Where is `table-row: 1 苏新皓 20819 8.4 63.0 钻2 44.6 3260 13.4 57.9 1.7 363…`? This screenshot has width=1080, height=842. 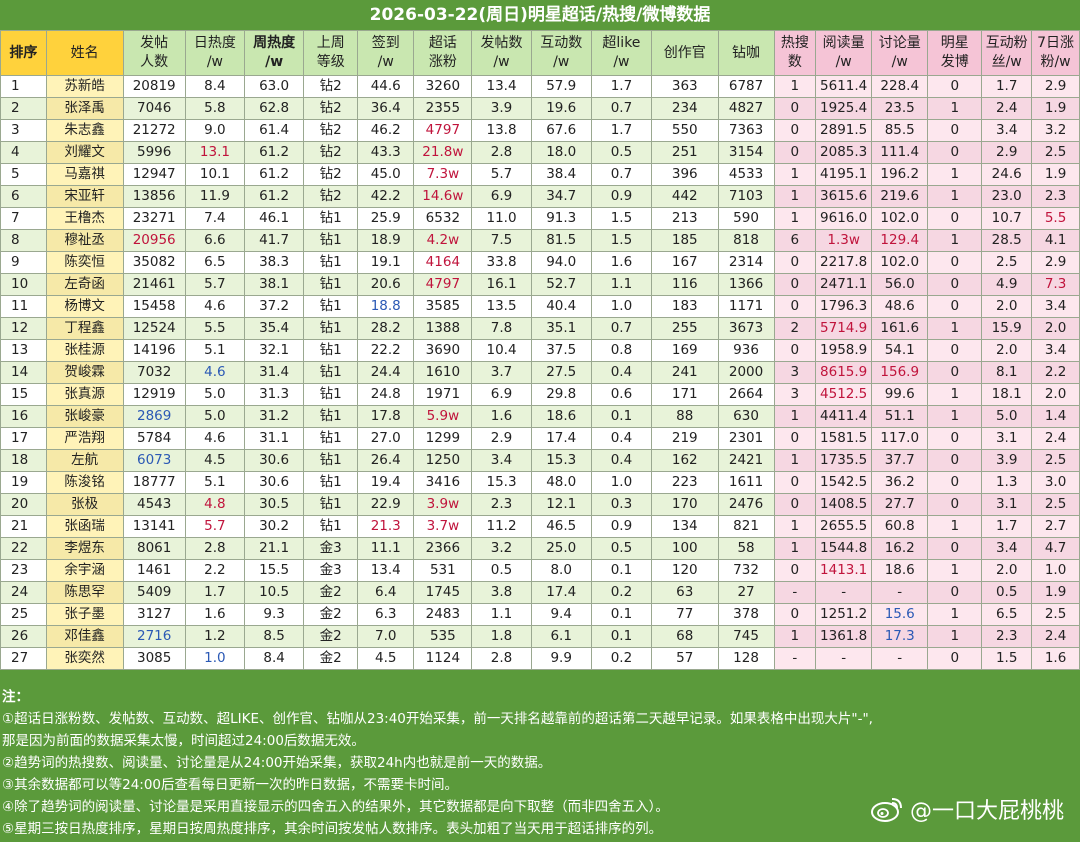
table-row: 1 苏新皓 20819 8.4 63.0 钻2 44.6 3260 13.4 57.9 1.7 363… is located at coordinates (540, 86).